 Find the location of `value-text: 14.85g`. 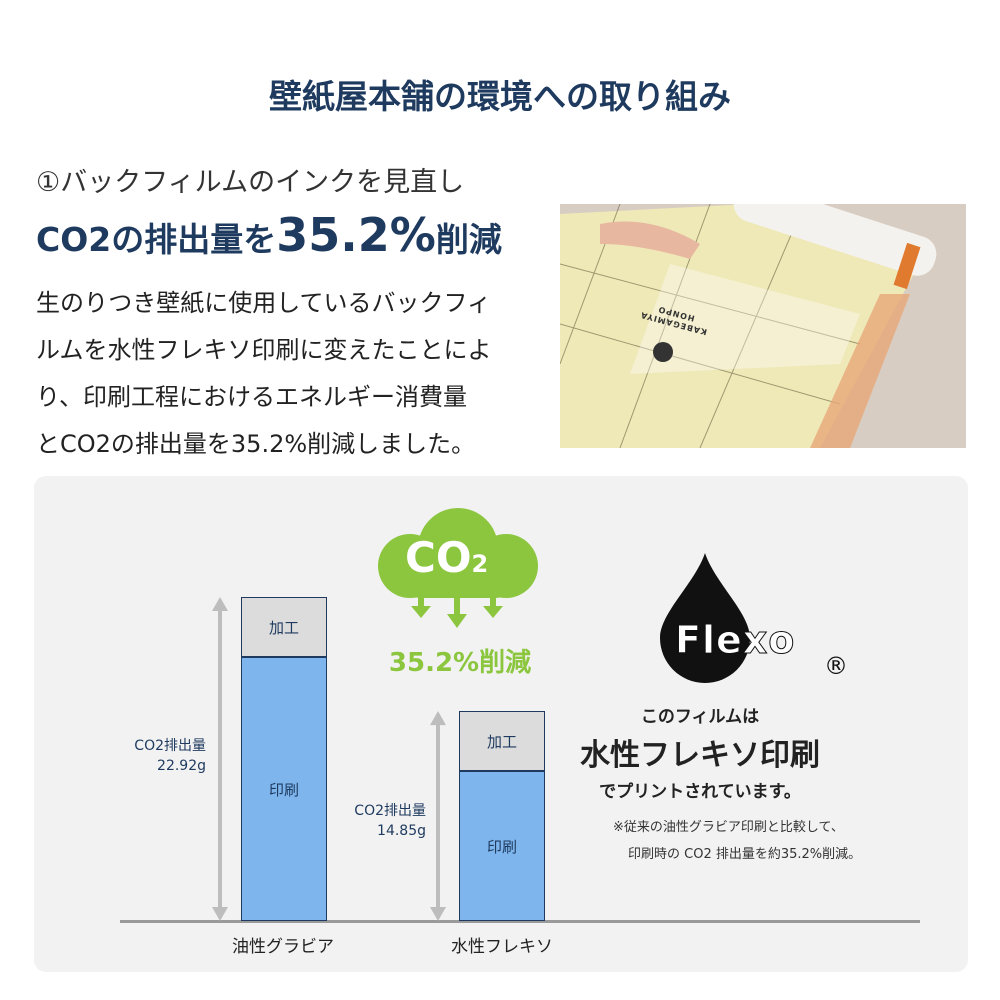

value-text: 14.85g is located at coordinates (401, 831).